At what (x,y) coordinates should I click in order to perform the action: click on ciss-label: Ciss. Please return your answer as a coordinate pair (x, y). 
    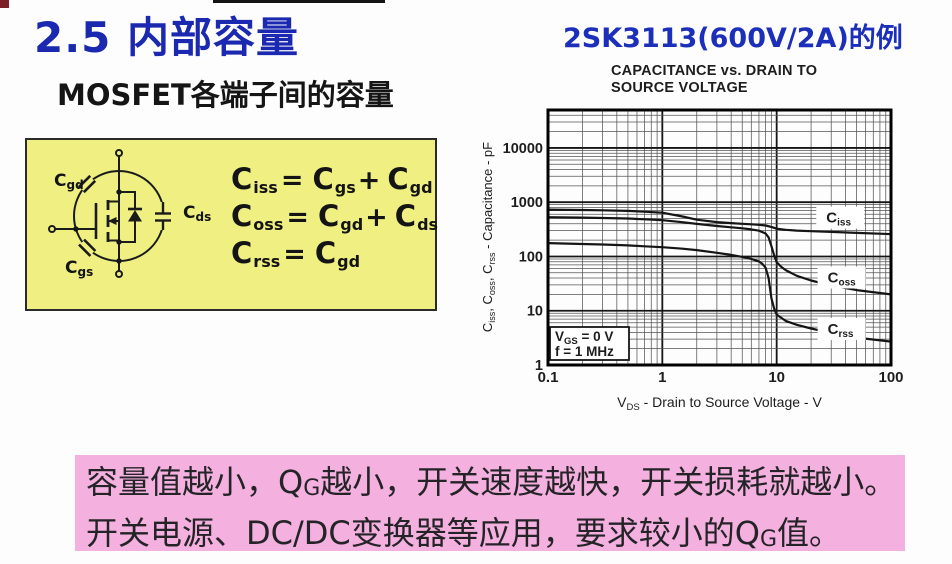
    Looking at the image, I should click on (838, 219).